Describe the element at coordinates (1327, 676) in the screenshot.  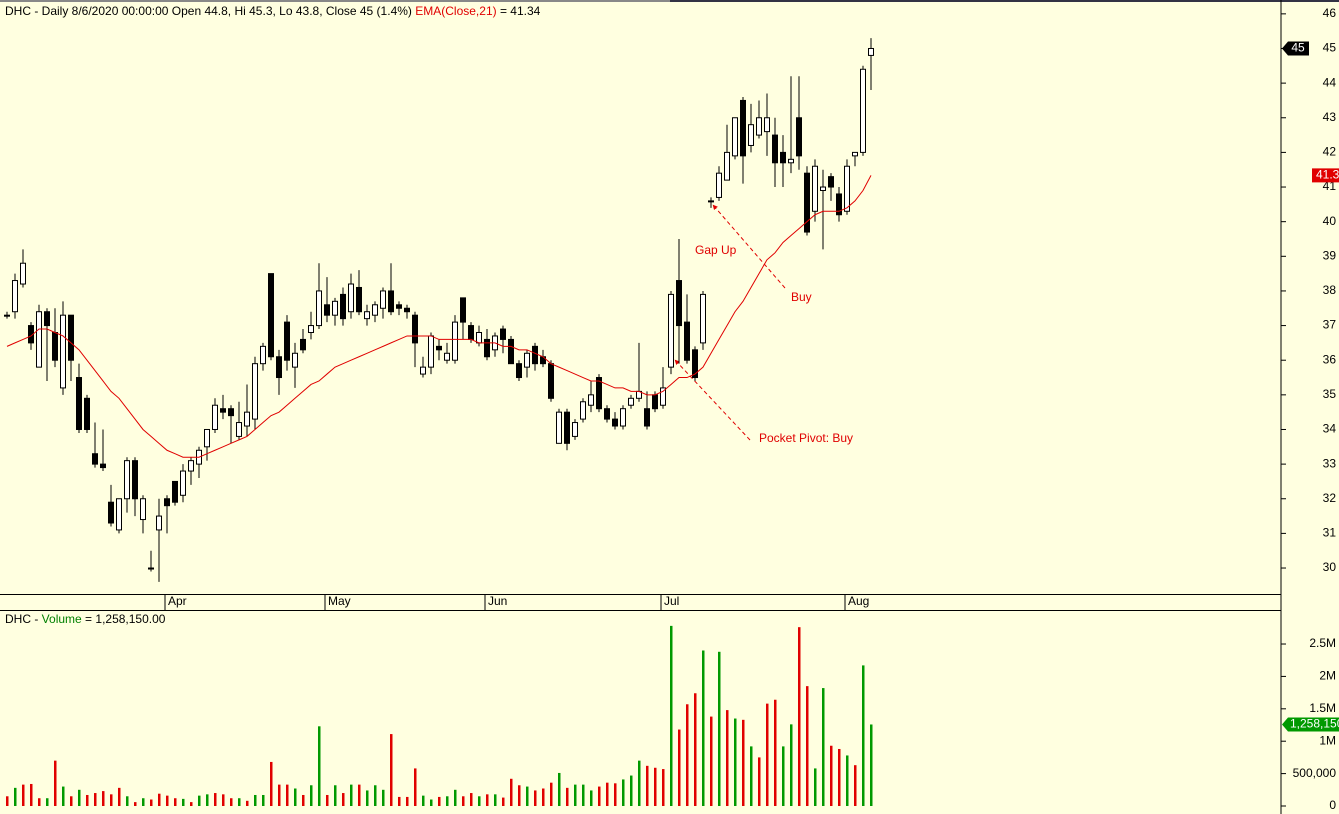
I see `y-tick-label: 2M` at that location.